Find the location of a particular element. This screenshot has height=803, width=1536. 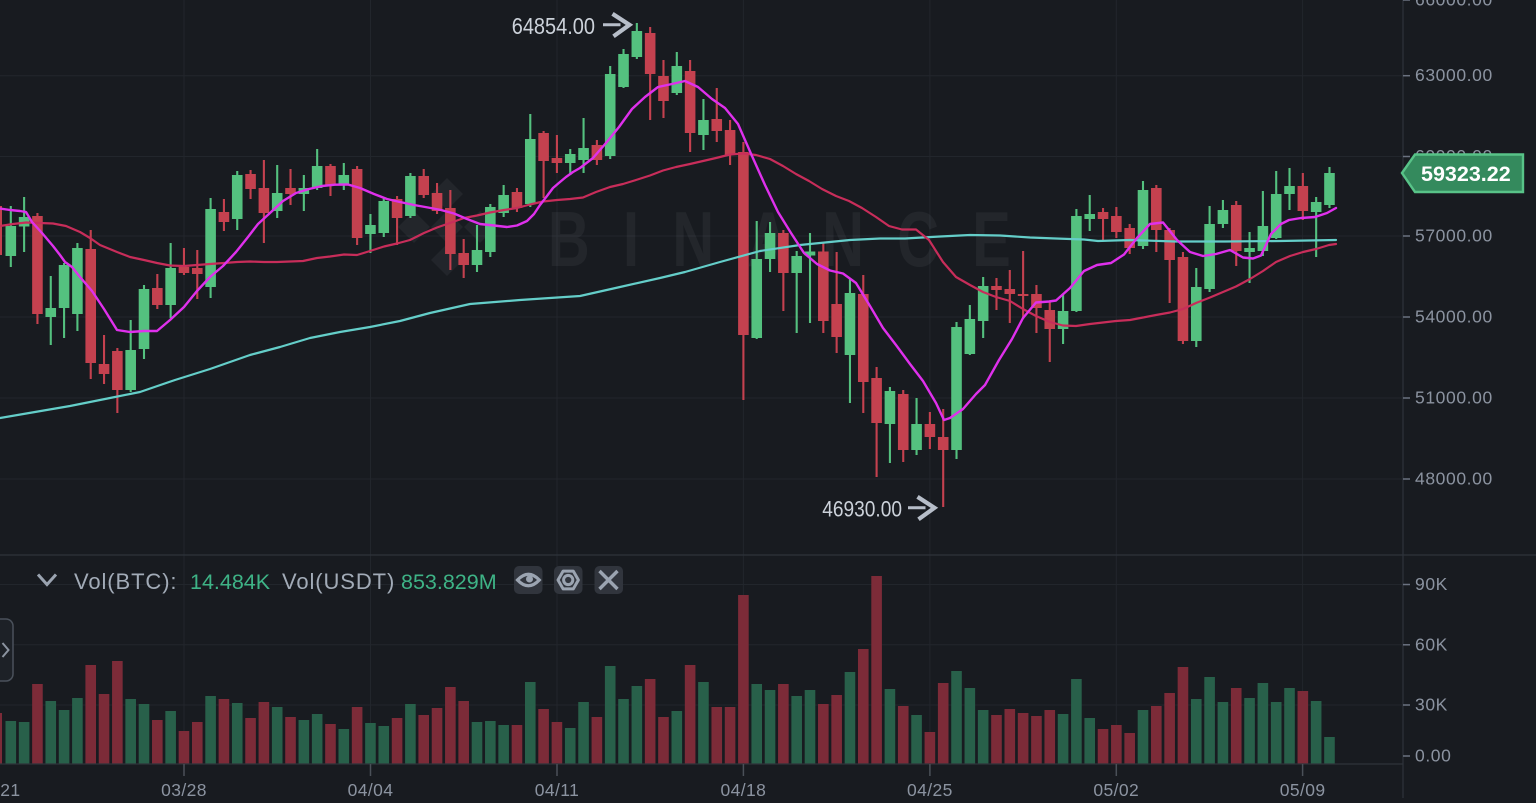

svg-text: 30K is located at coordinates (1431, 705).